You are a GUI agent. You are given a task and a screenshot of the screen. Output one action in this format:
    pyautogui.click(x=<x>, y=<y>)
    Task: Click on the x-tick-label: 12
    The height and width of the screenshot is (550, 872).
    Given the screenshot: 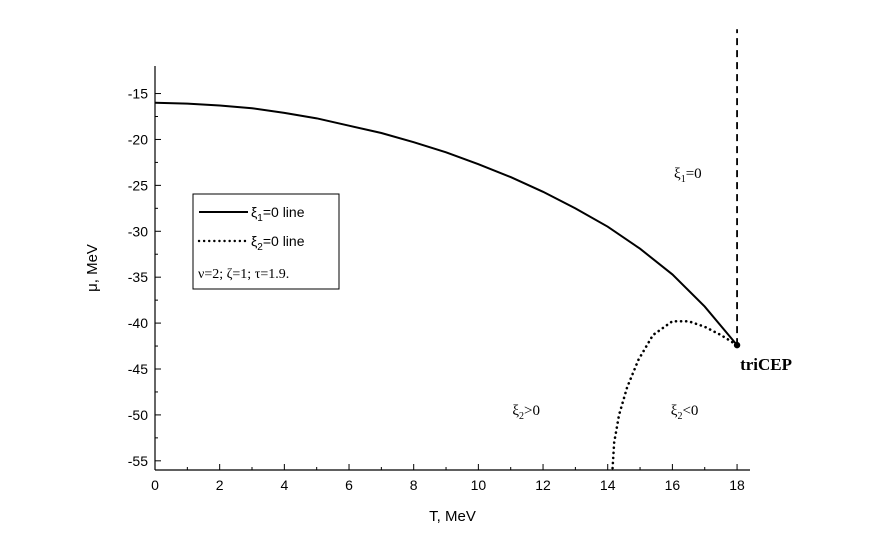 What is the action you would take?
    pyautogui.click(x=543, y=485)
    